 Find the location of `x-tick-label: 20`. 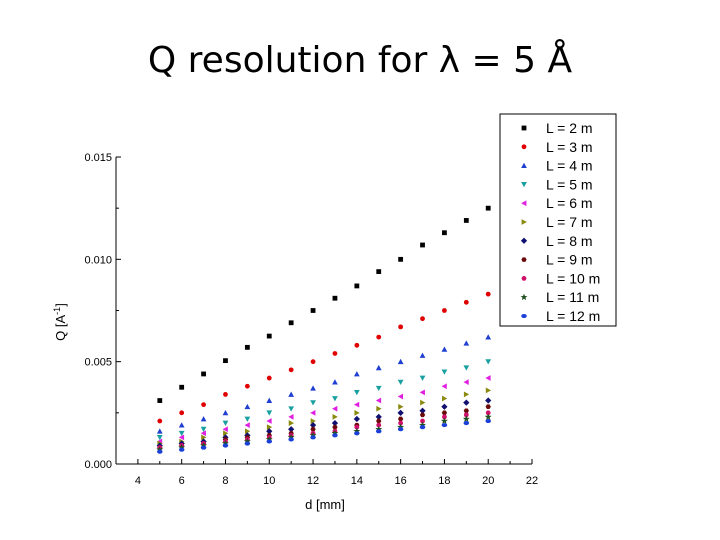

x-tick-label: 20 is located at coordinates (488, 481).